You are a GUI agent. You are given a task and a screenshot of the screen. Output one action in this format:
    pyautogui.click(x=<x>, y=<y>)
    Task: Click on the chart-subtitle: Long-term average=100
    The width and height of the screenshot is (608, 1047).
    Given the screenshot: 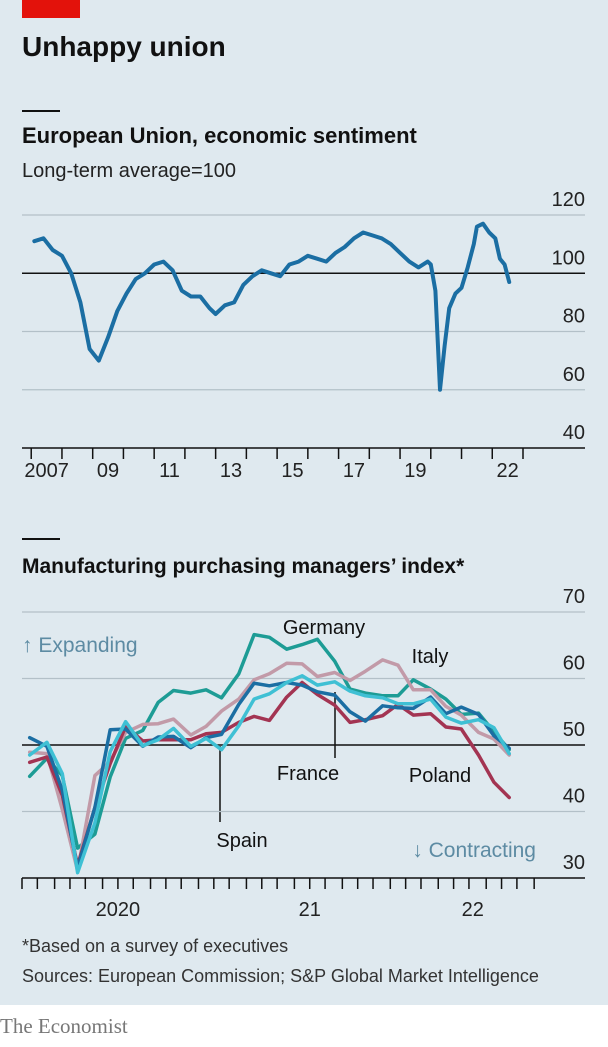 What is the action you would take?
    pyautogui.click(x=129, y=171)
    